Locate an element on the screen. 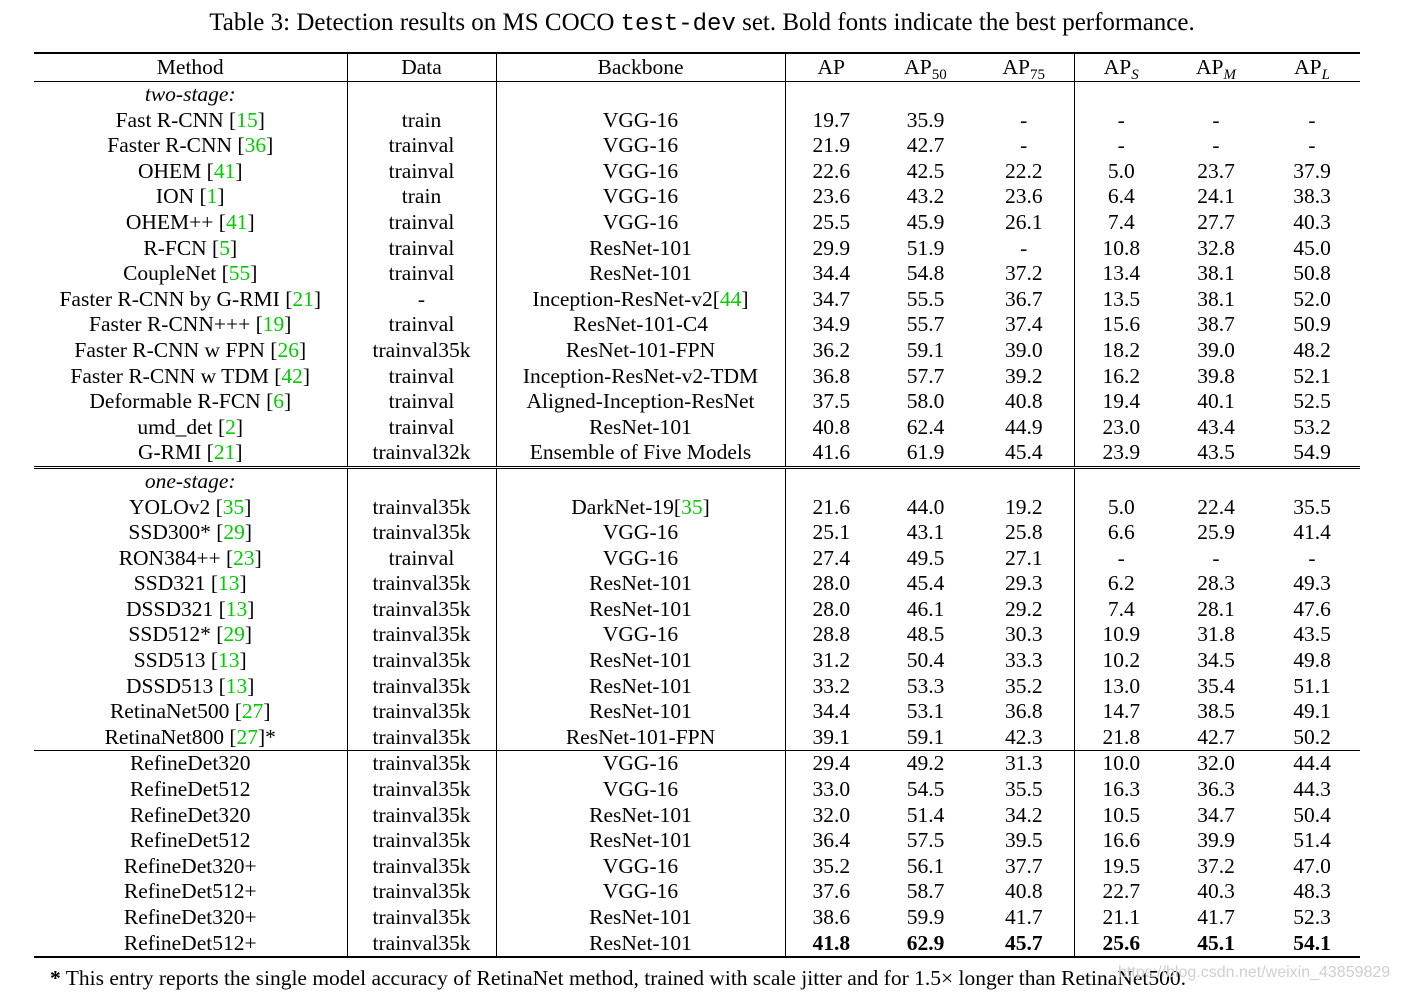 The image size is (1404, 994). method-name: RefineDet320+ is located at coordinates (190, 917).